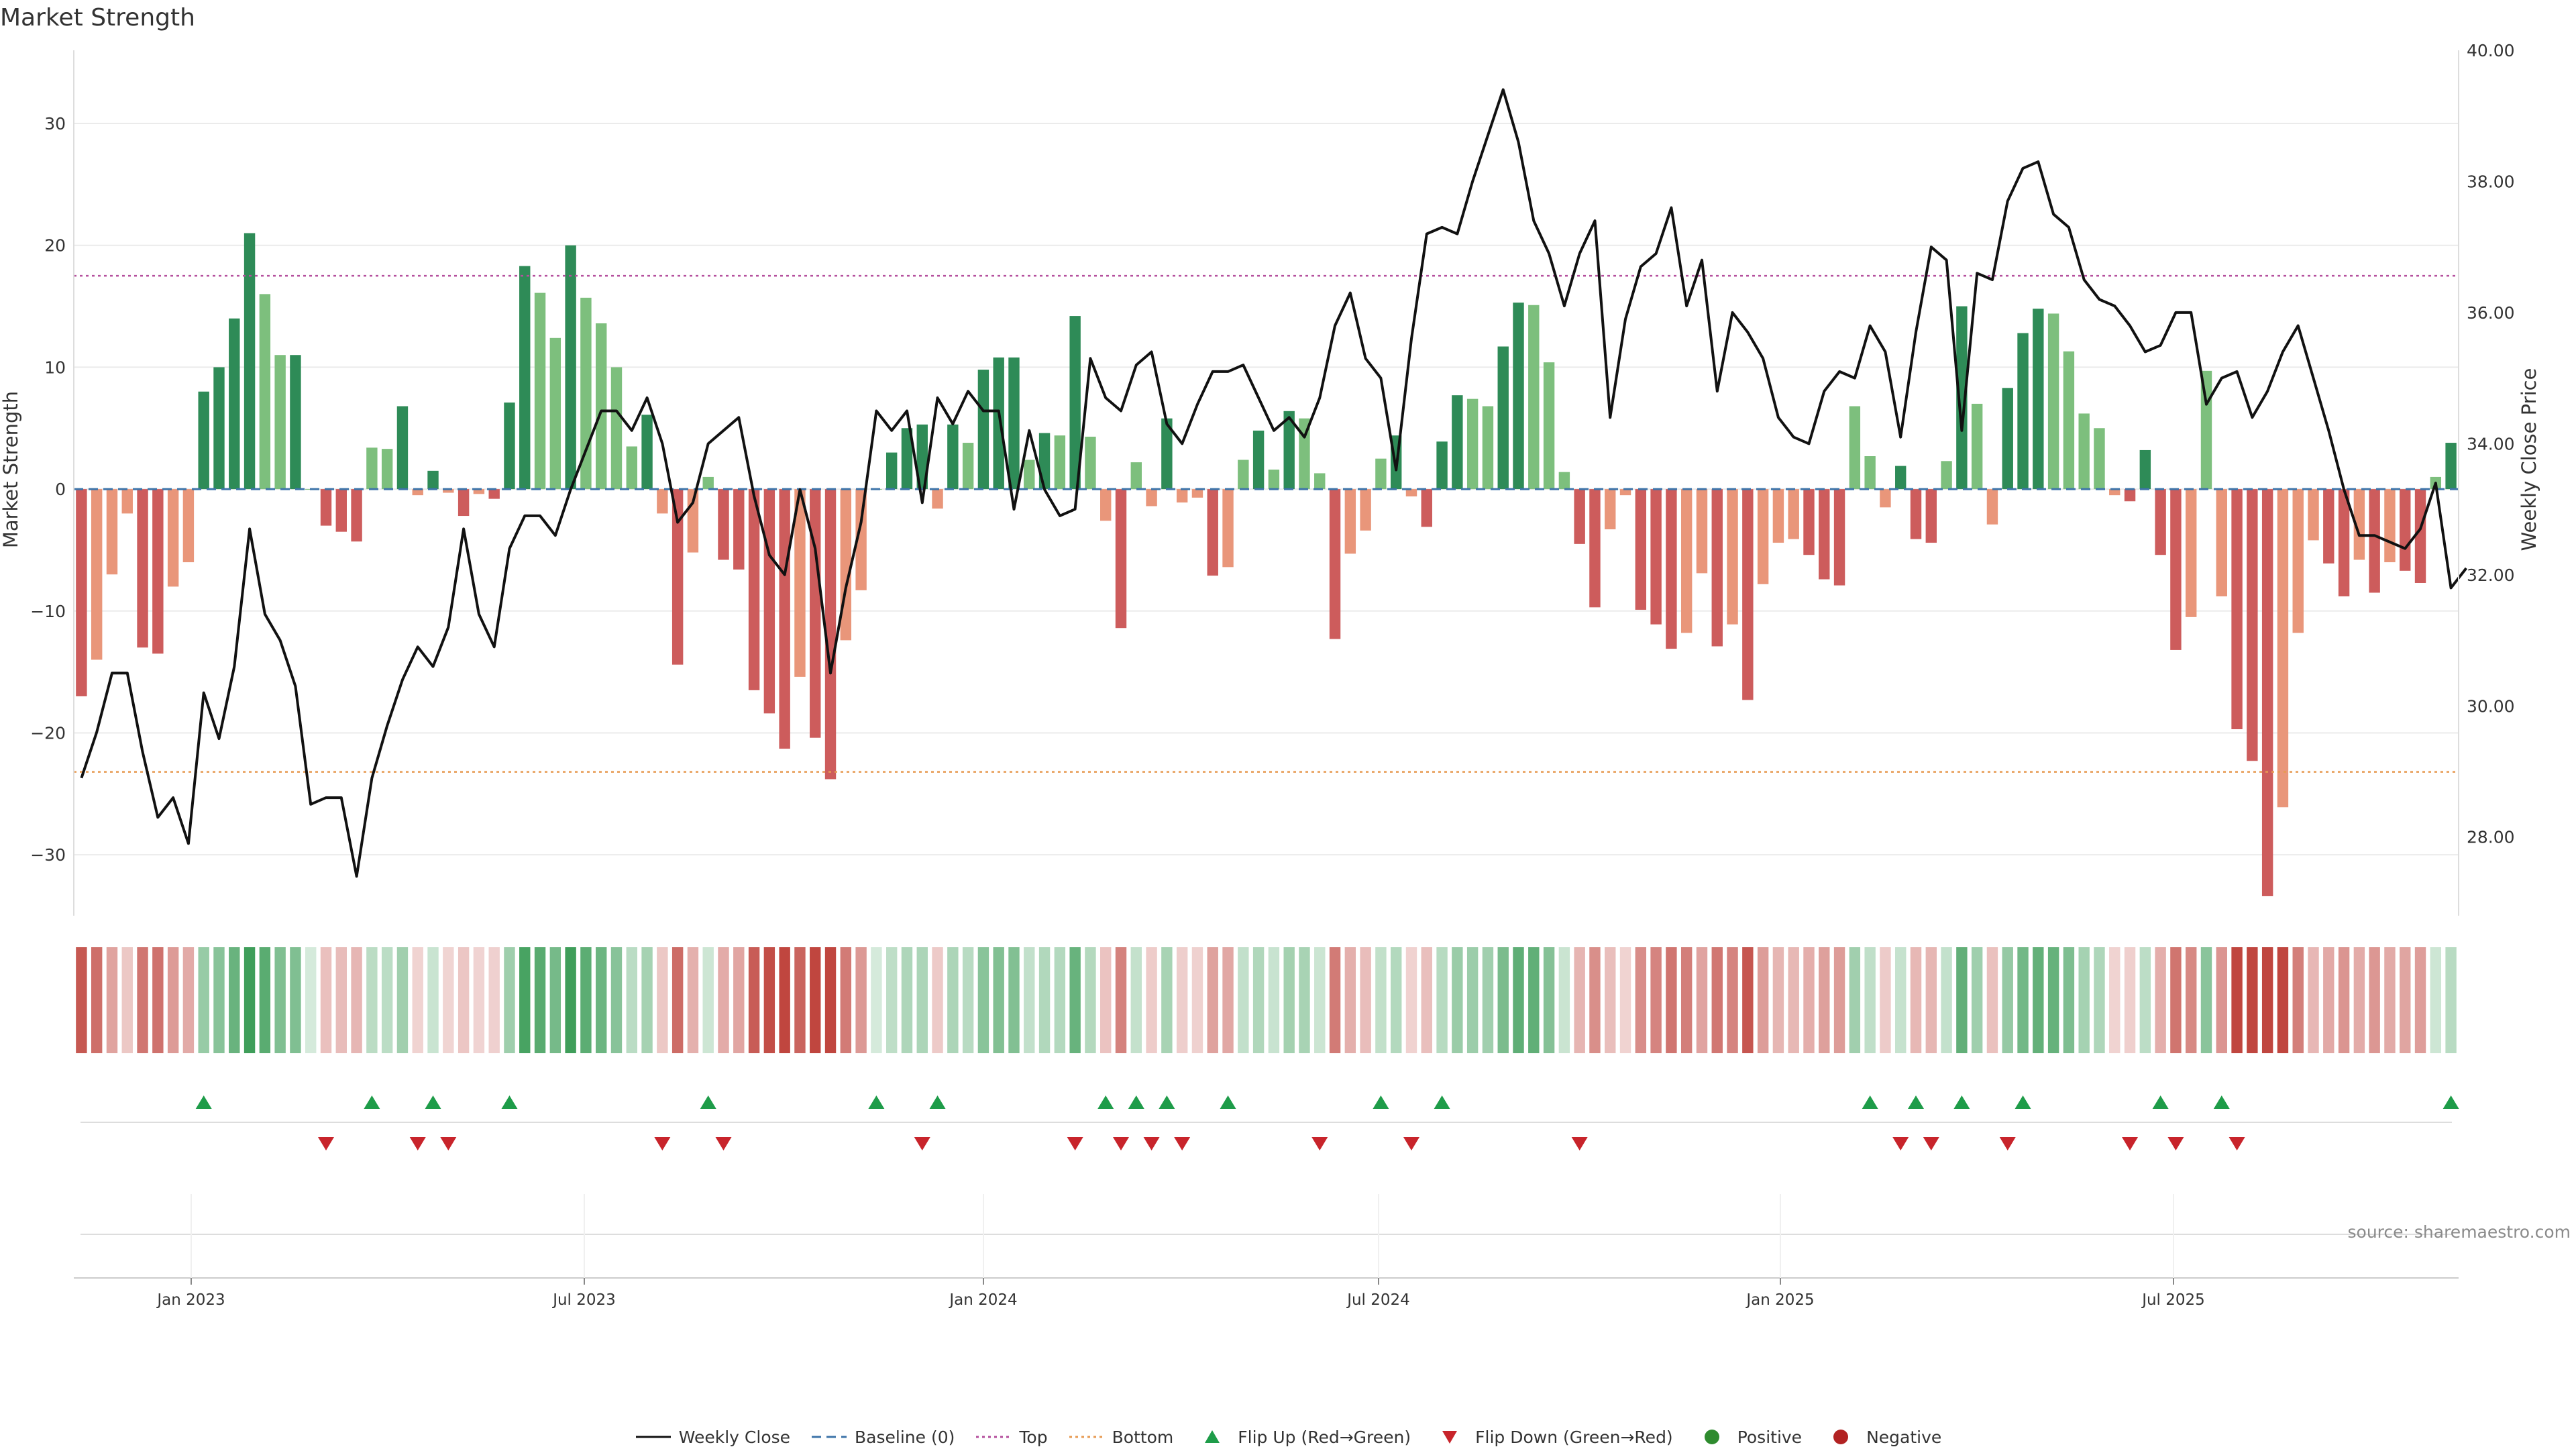 The width and height of the screenshot is (2576, 1449). What do you see at coordinates (1779, 1300) in the screenshot?
I see `x-tick-label: Jan 2025` at bounding box center [1779, 1300].